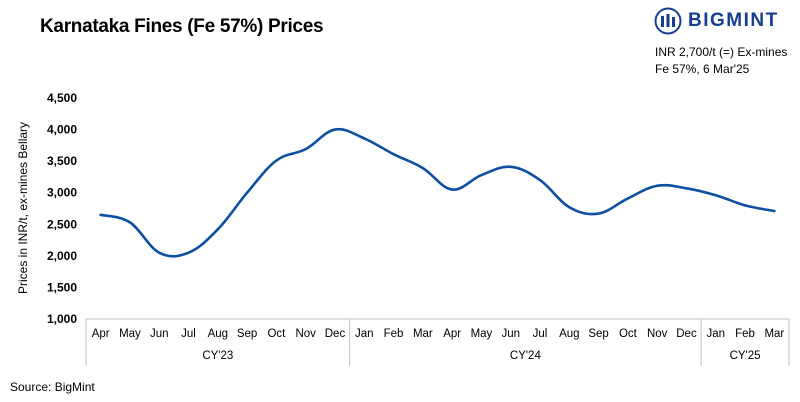 This screenshot has width=800, height=402. What do you see at coordinates (733, 20) in the screenshot?
I see `brand-name: BIGMINT` at bounding box center [733, 20].